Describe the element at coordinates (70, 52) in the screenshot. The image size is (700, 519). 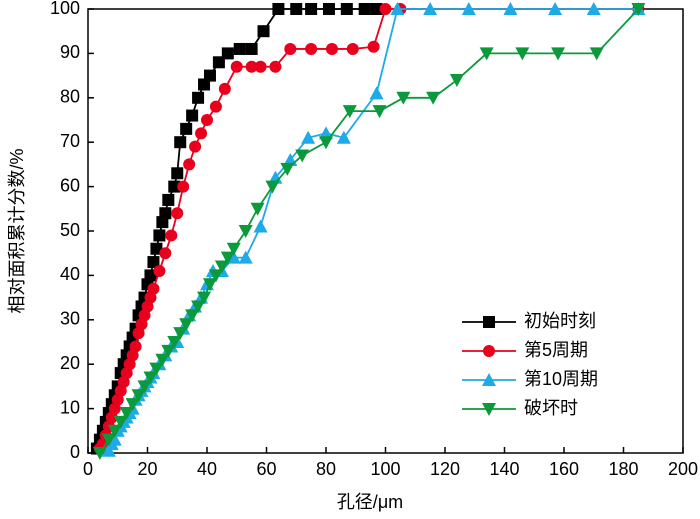
I see `y-tick-label: 90` at that location.